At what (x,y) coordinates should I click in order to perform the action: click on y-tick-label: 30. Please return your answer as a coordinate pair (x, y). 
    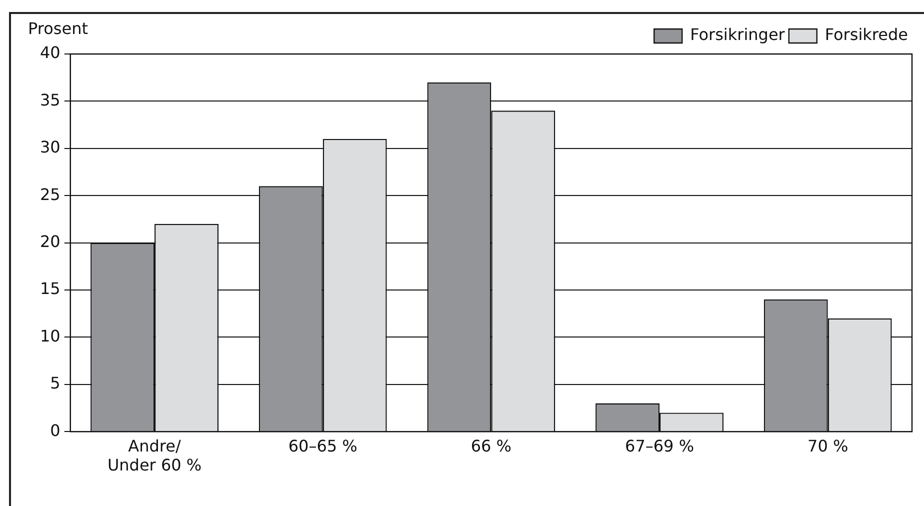
    Looking at the image, I should click on (50, 147).